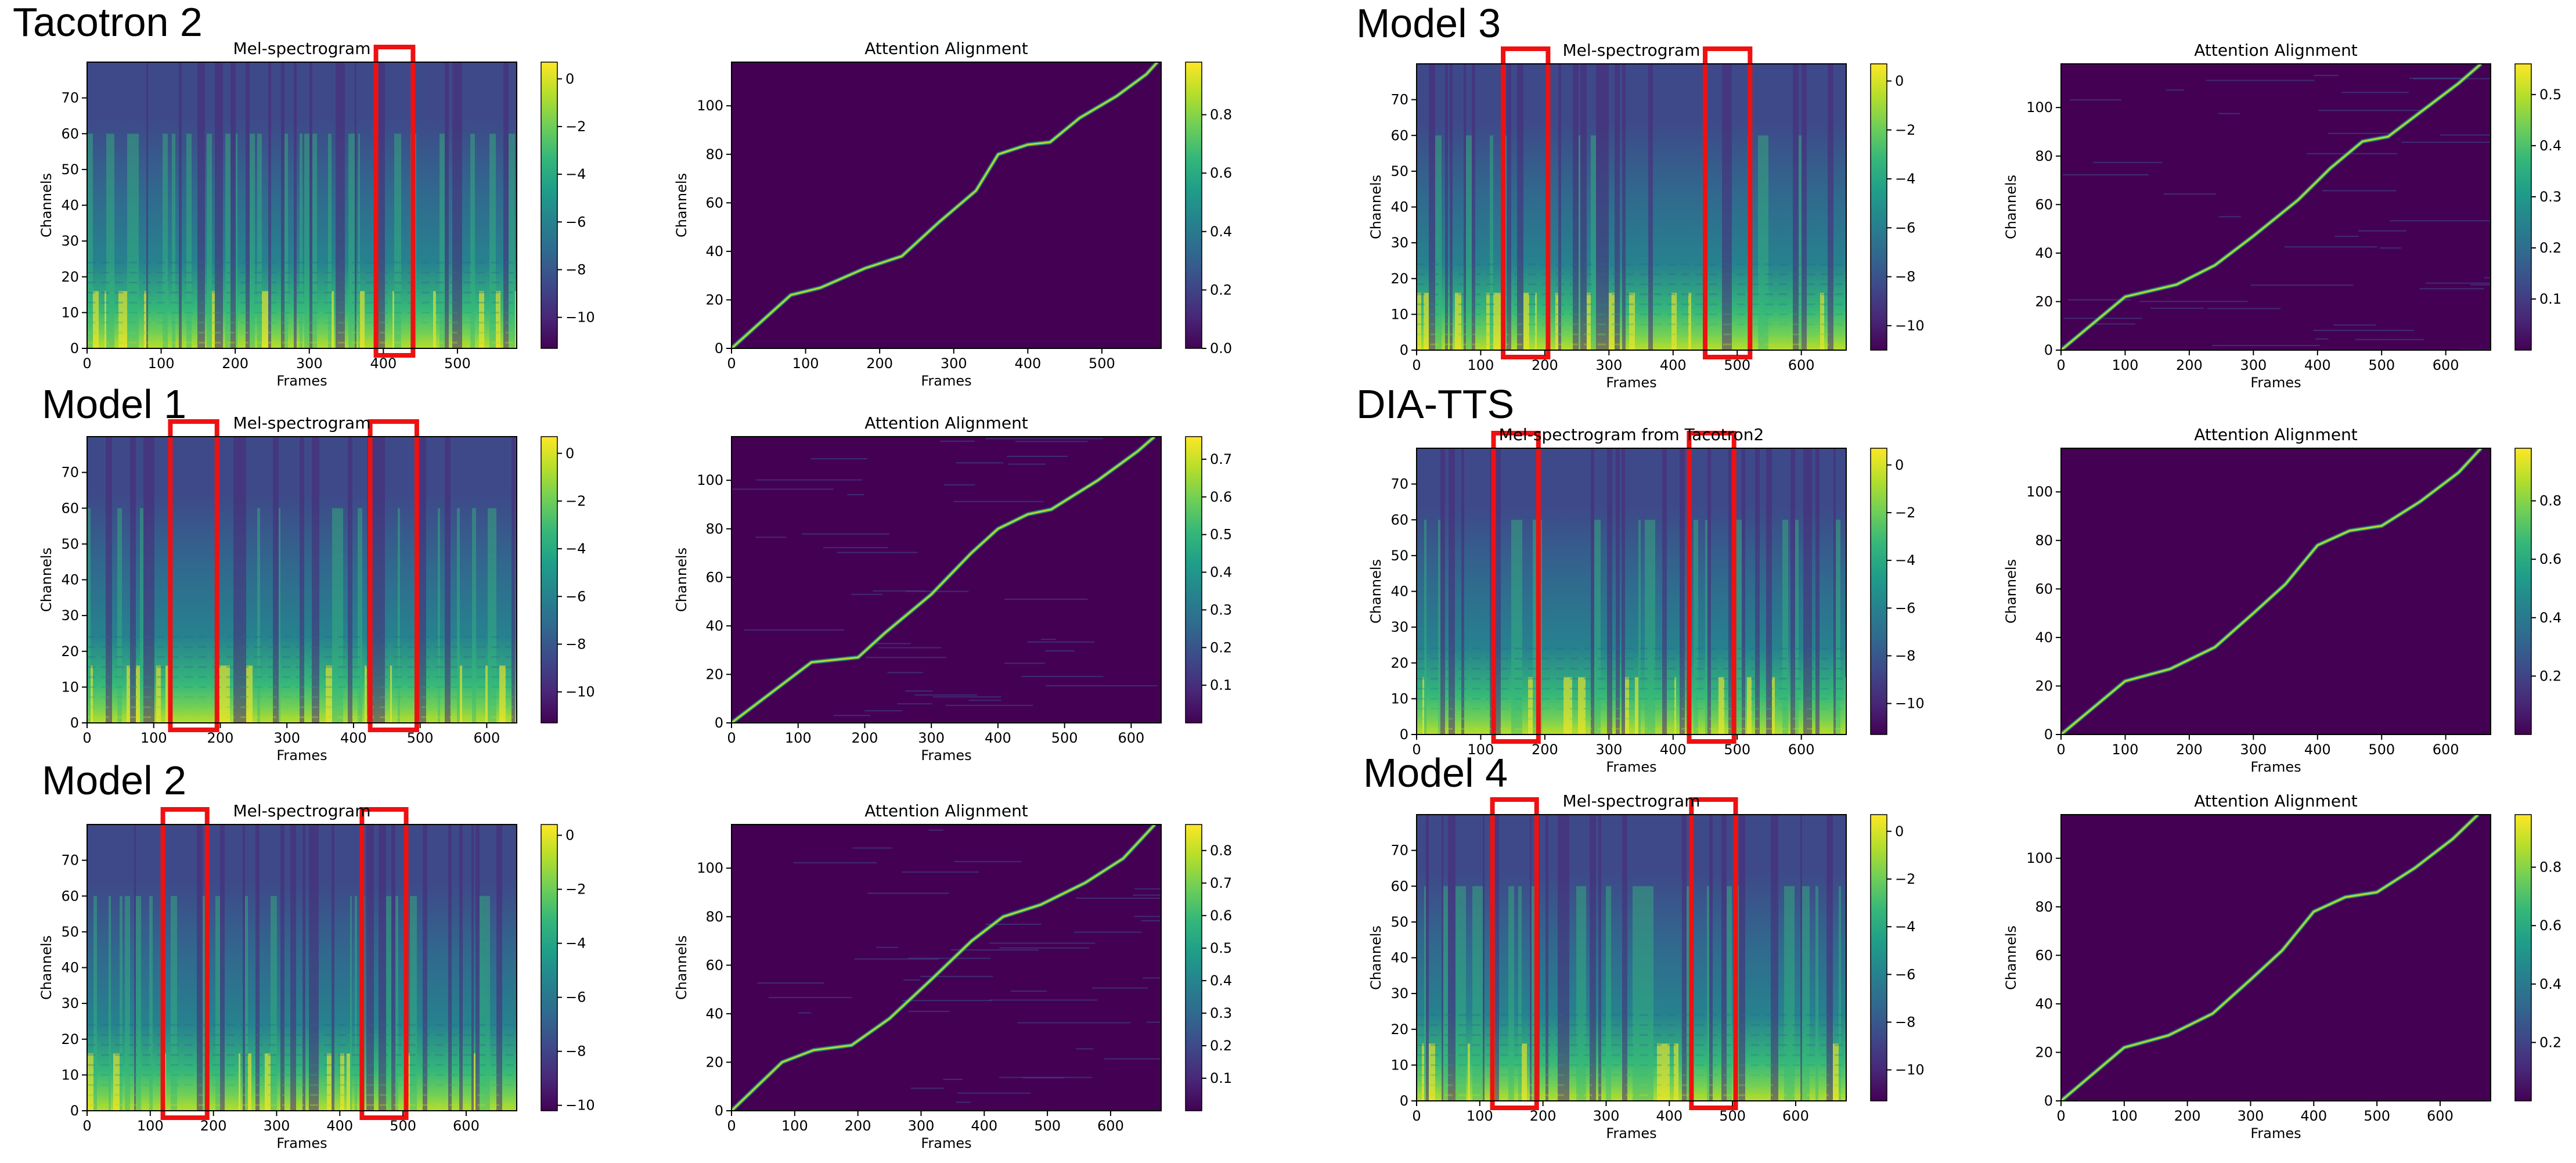 The height and width of the screenshot is (1163, 2576). Describe the element at coordinates (2550, 299) in the screenshot. I see `colorbar-tick-label: 0.1` at that location.